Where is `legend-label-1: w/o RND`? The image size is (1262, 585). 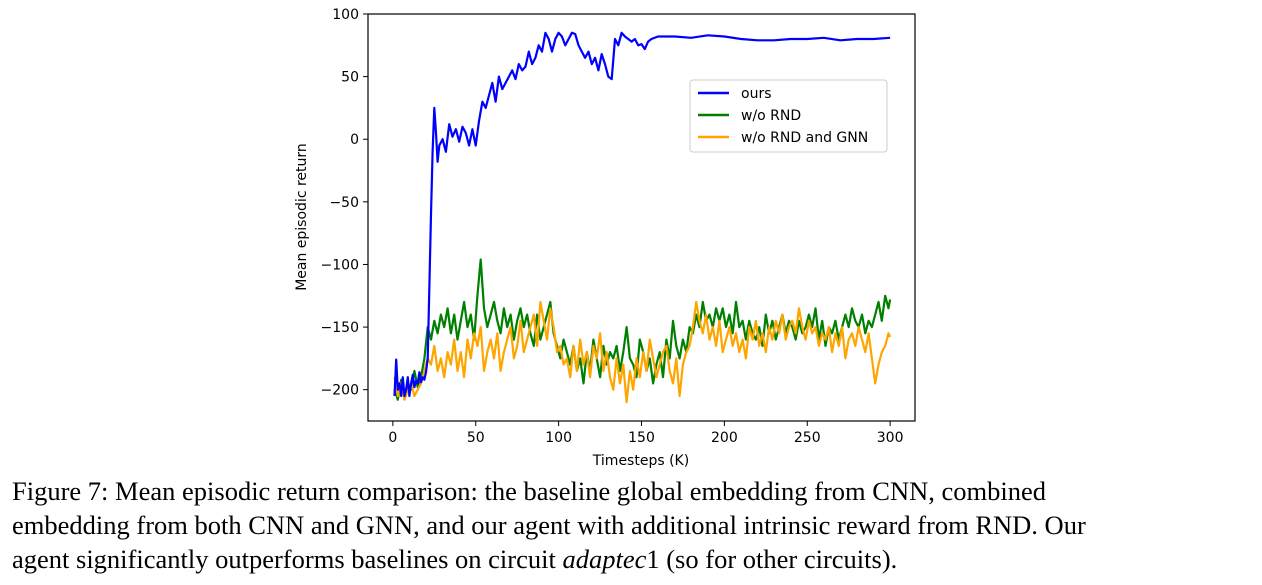
legend-label-1: w/o RND is located at coordinates (771, 116).